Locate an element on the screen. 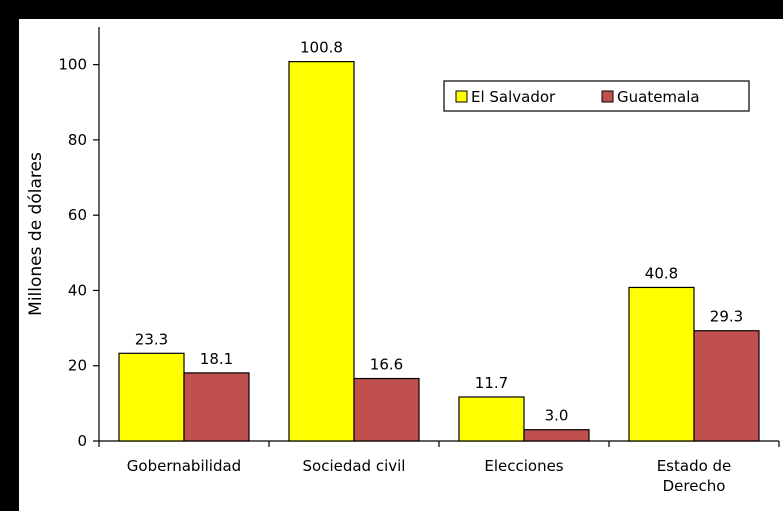 Image resolution: width=783 pixels, height=511 pixels. data-label: 3.0 is located at coordinates (557, 416).